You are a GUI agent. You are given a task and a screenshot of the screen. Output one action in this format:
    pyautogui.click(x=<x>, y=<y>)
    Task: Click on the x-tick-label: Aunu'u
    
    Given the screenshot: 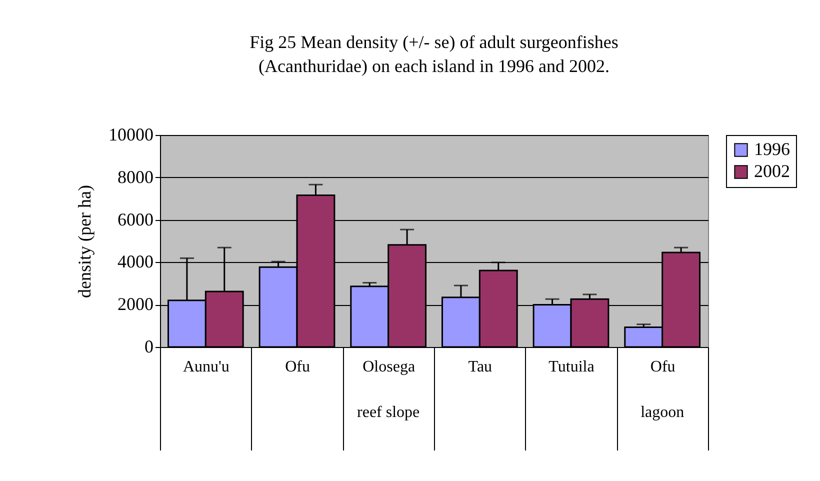 What is the action you would take?
    pyautogui.click(x=206, y=367)
    